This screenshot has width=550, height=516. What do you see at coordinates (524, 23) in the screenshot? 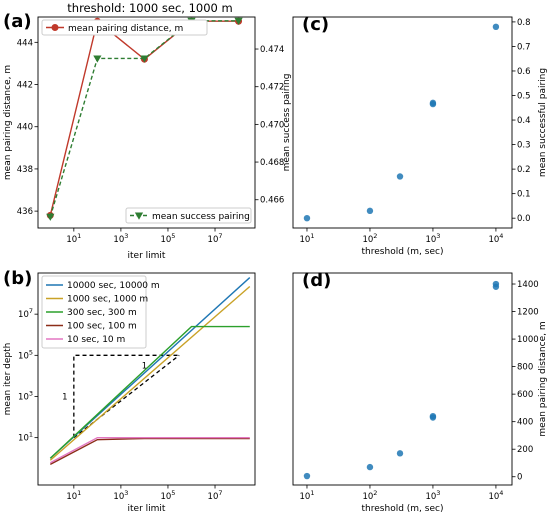
I see `y-tick-label: 0.8` at bounding box center [524, 23].